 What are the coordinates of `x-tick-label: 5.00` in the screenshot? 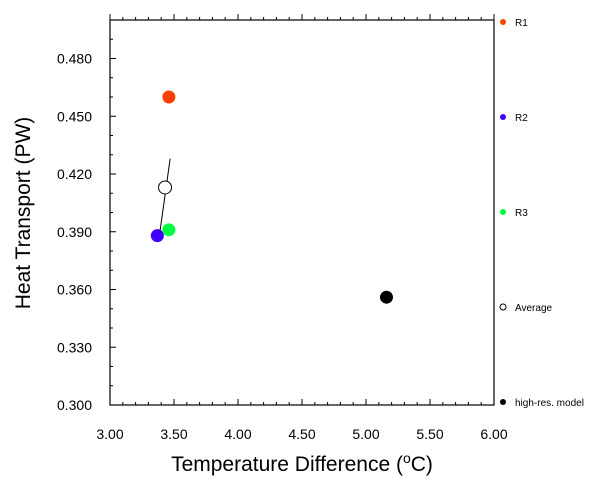 It's located at (365, 434).